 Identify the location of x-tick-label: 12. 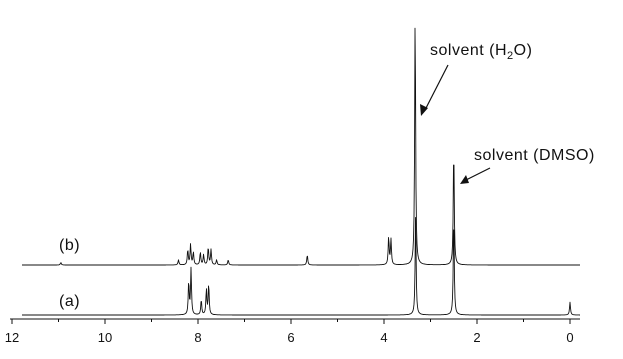
(12, 337).